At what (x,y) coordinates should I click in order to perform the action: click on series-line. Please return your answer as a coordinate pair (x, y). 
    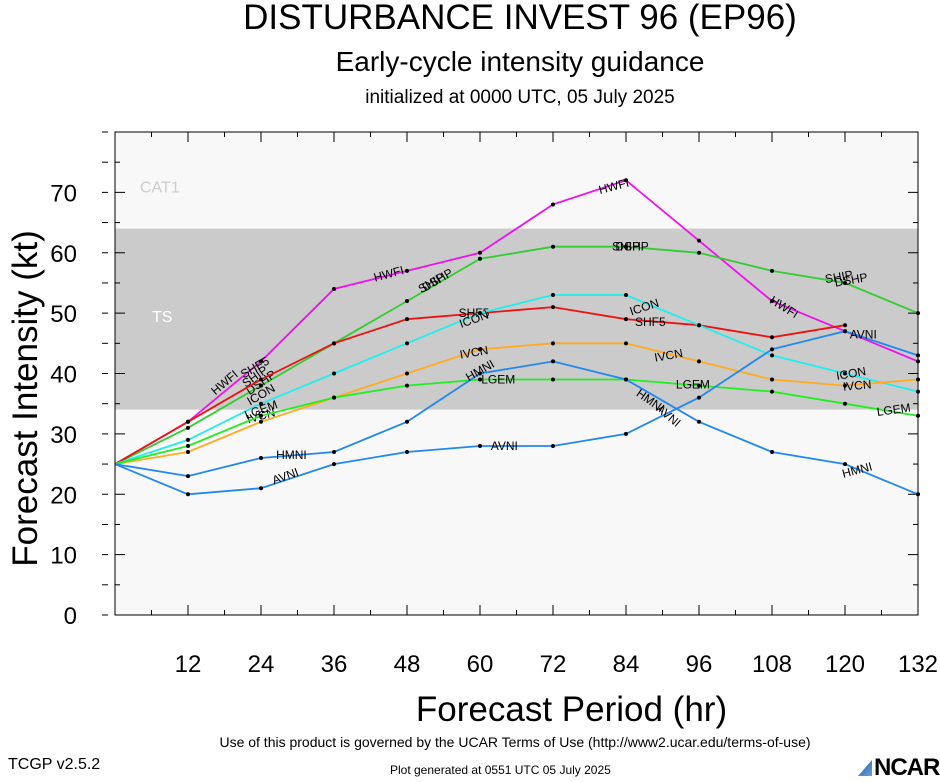
    Looking at the image, I should click on (516, 421).